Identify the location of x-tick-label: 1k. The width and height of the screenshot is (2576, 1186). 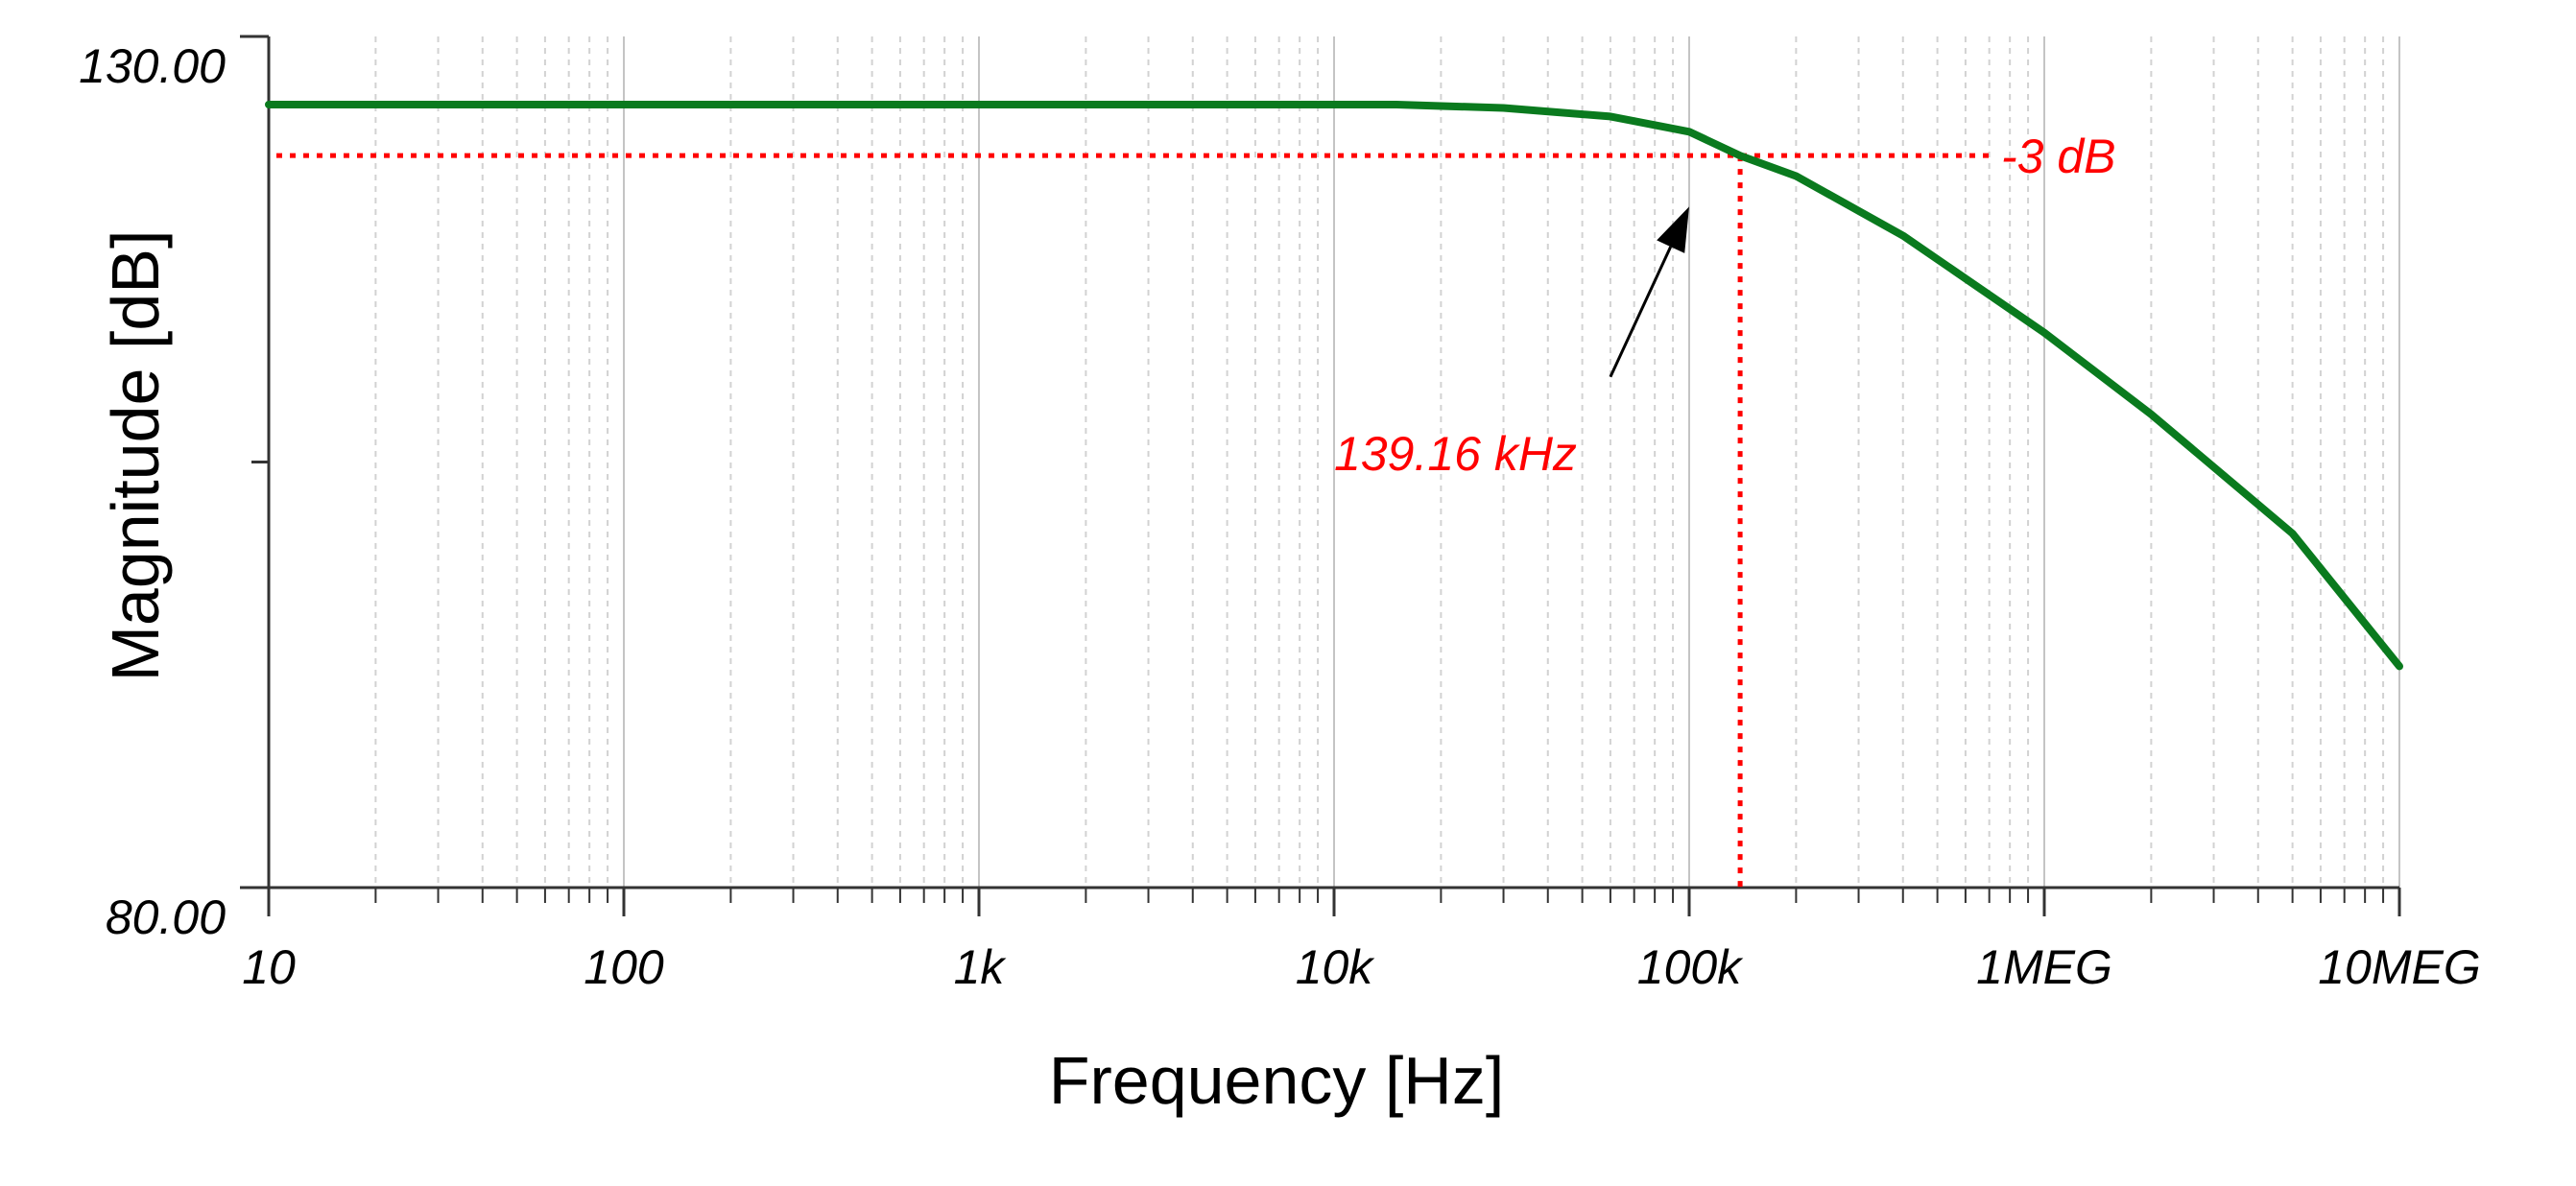
(981, 967).